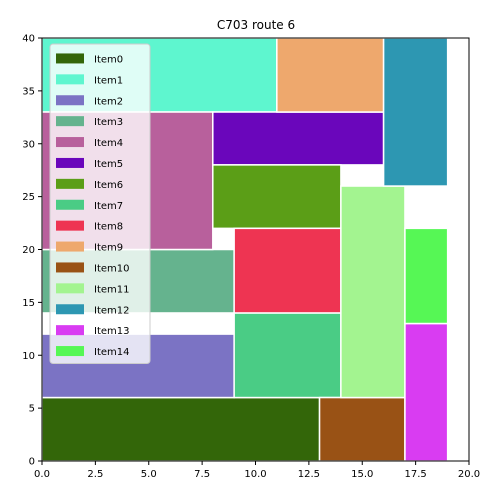 This screenshot has height=500, width=500. Describe the element at coordinates (108, 101) in the screenshot. I see `legend-label: Item2` at that location.